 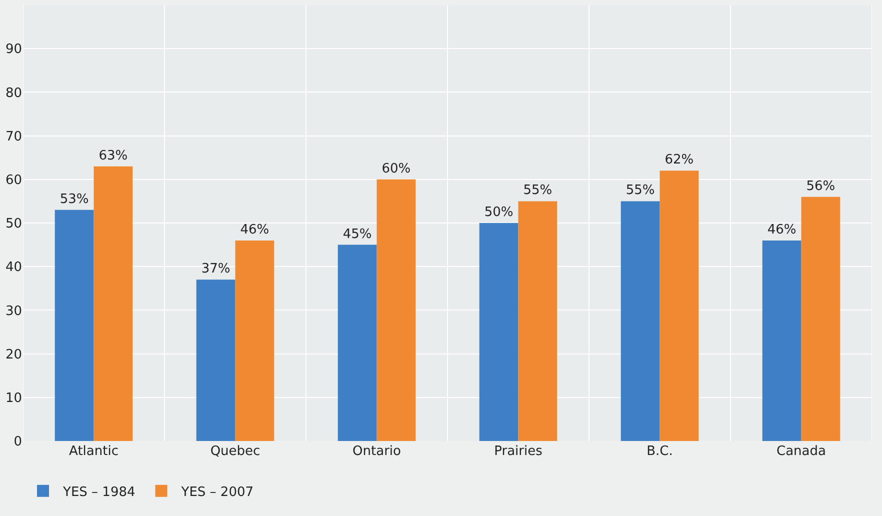 I want to click on y-tick-label: 70, so click(x=13, y=136).